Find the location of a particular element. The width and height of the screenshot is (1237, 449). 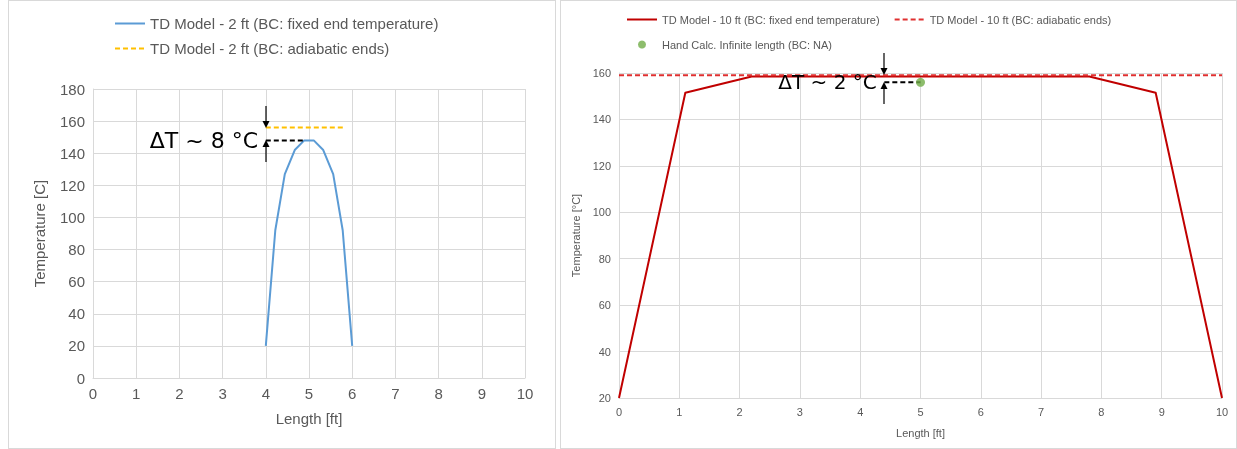

y-tick-label: 180 is located at coordinates (72, 89).